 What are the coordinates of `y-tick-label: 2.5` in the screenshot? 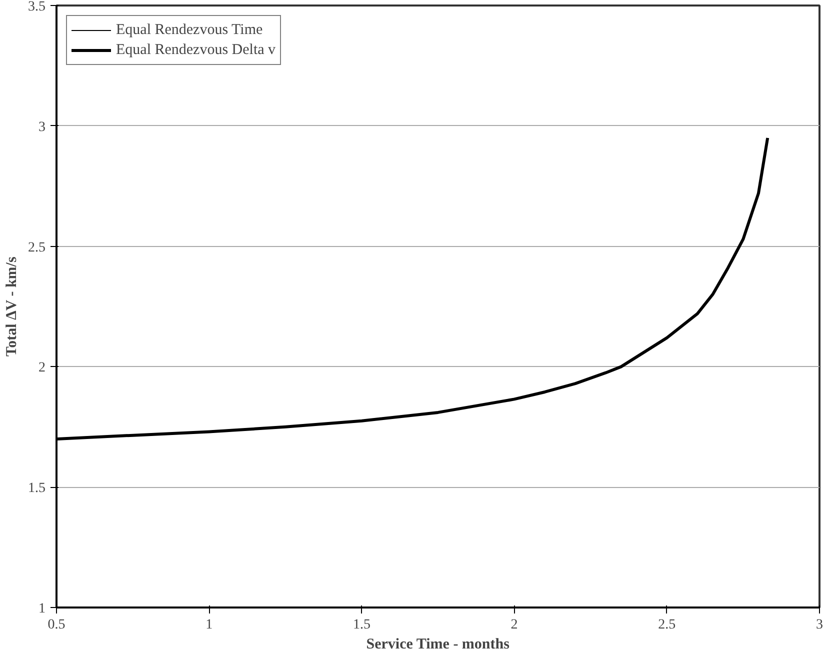 It's located at (37, 248).